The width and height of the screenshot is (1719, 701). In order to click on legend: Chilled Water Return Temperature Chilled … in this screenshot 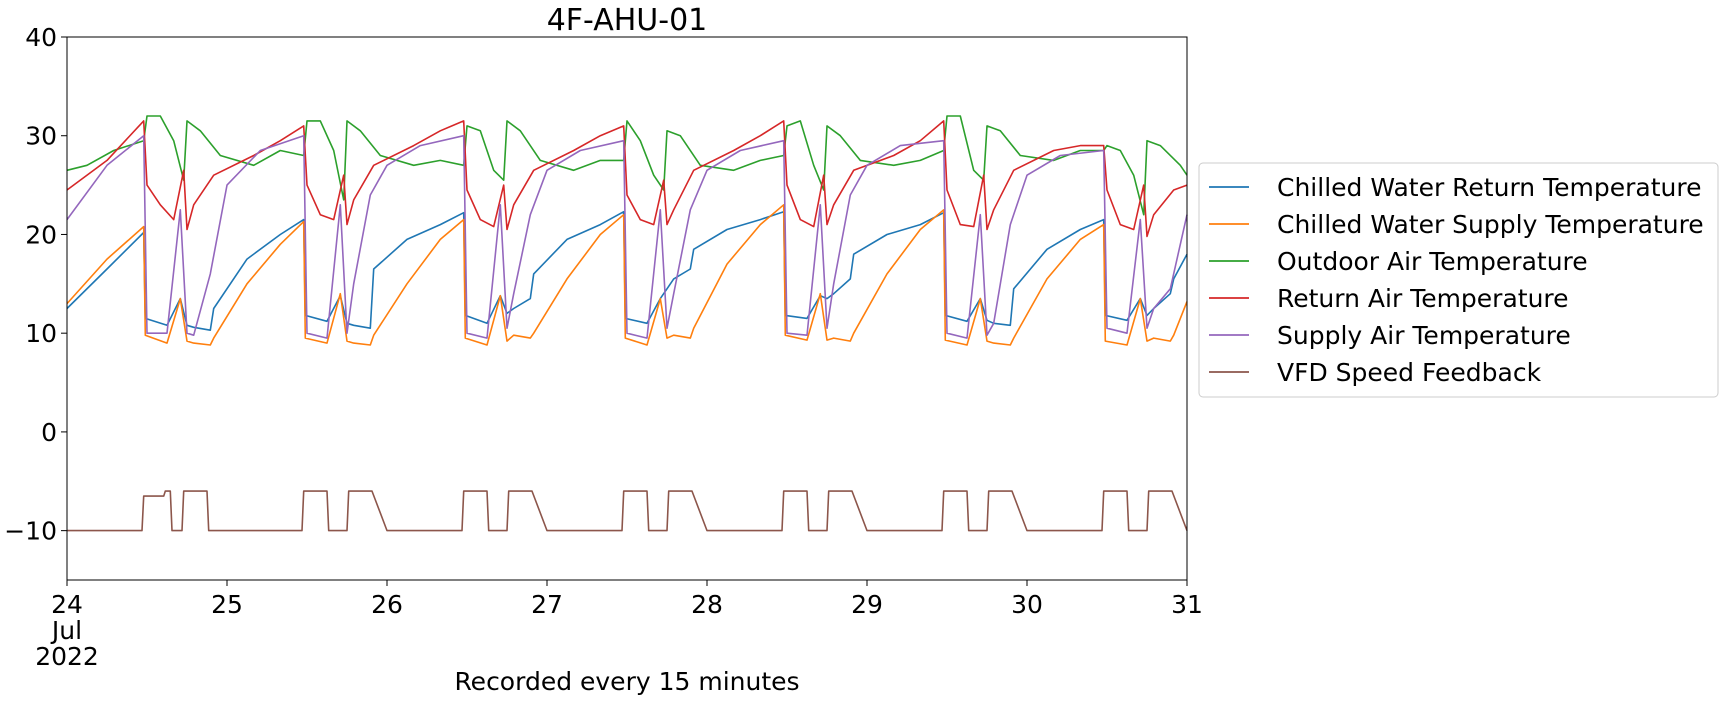, I will do `click(1458, 280)`.